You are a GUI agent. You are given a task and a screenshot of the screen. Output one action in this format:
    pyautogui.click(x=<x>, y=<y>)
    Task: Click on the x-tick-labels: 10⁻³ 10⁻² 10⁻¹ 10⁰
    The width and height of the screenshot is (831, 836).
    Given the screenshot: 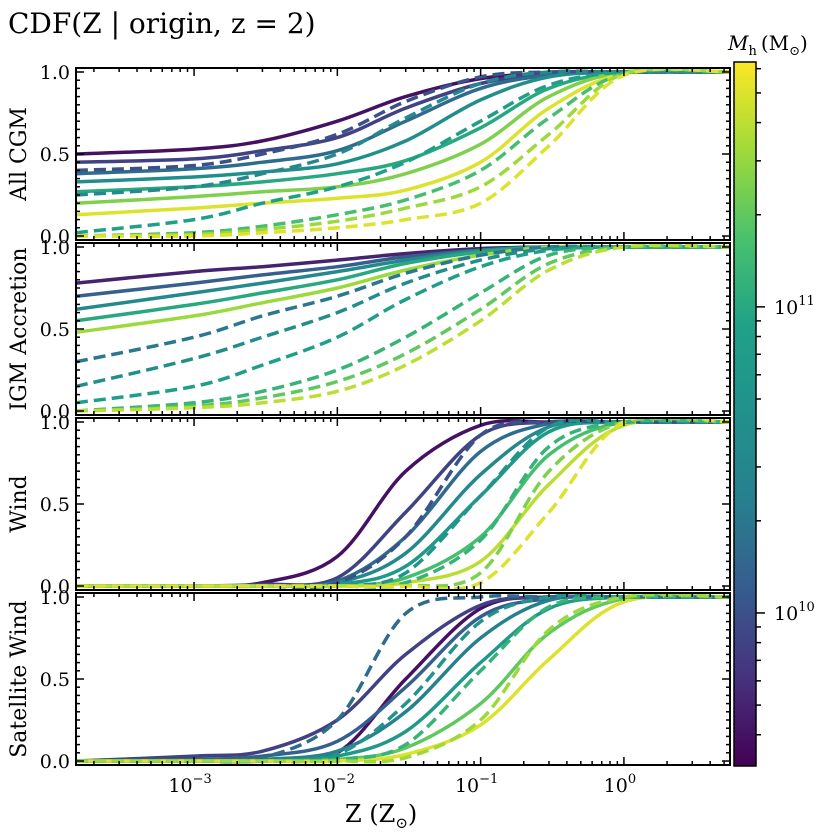 What is the action you would take?
    pyautogui.click(x=402, y=784)
    